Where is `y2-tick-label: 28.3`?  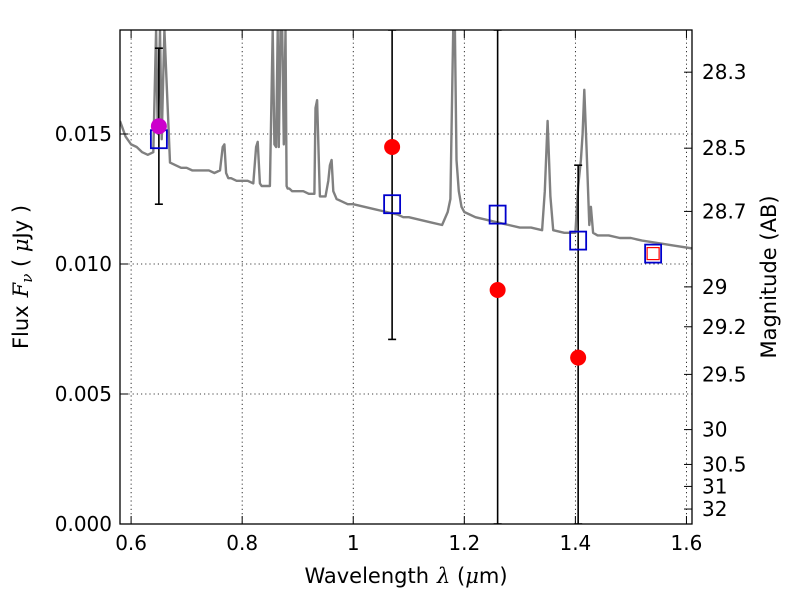 y2-tick-label: 28.3 is located at coordinates (724, 72).